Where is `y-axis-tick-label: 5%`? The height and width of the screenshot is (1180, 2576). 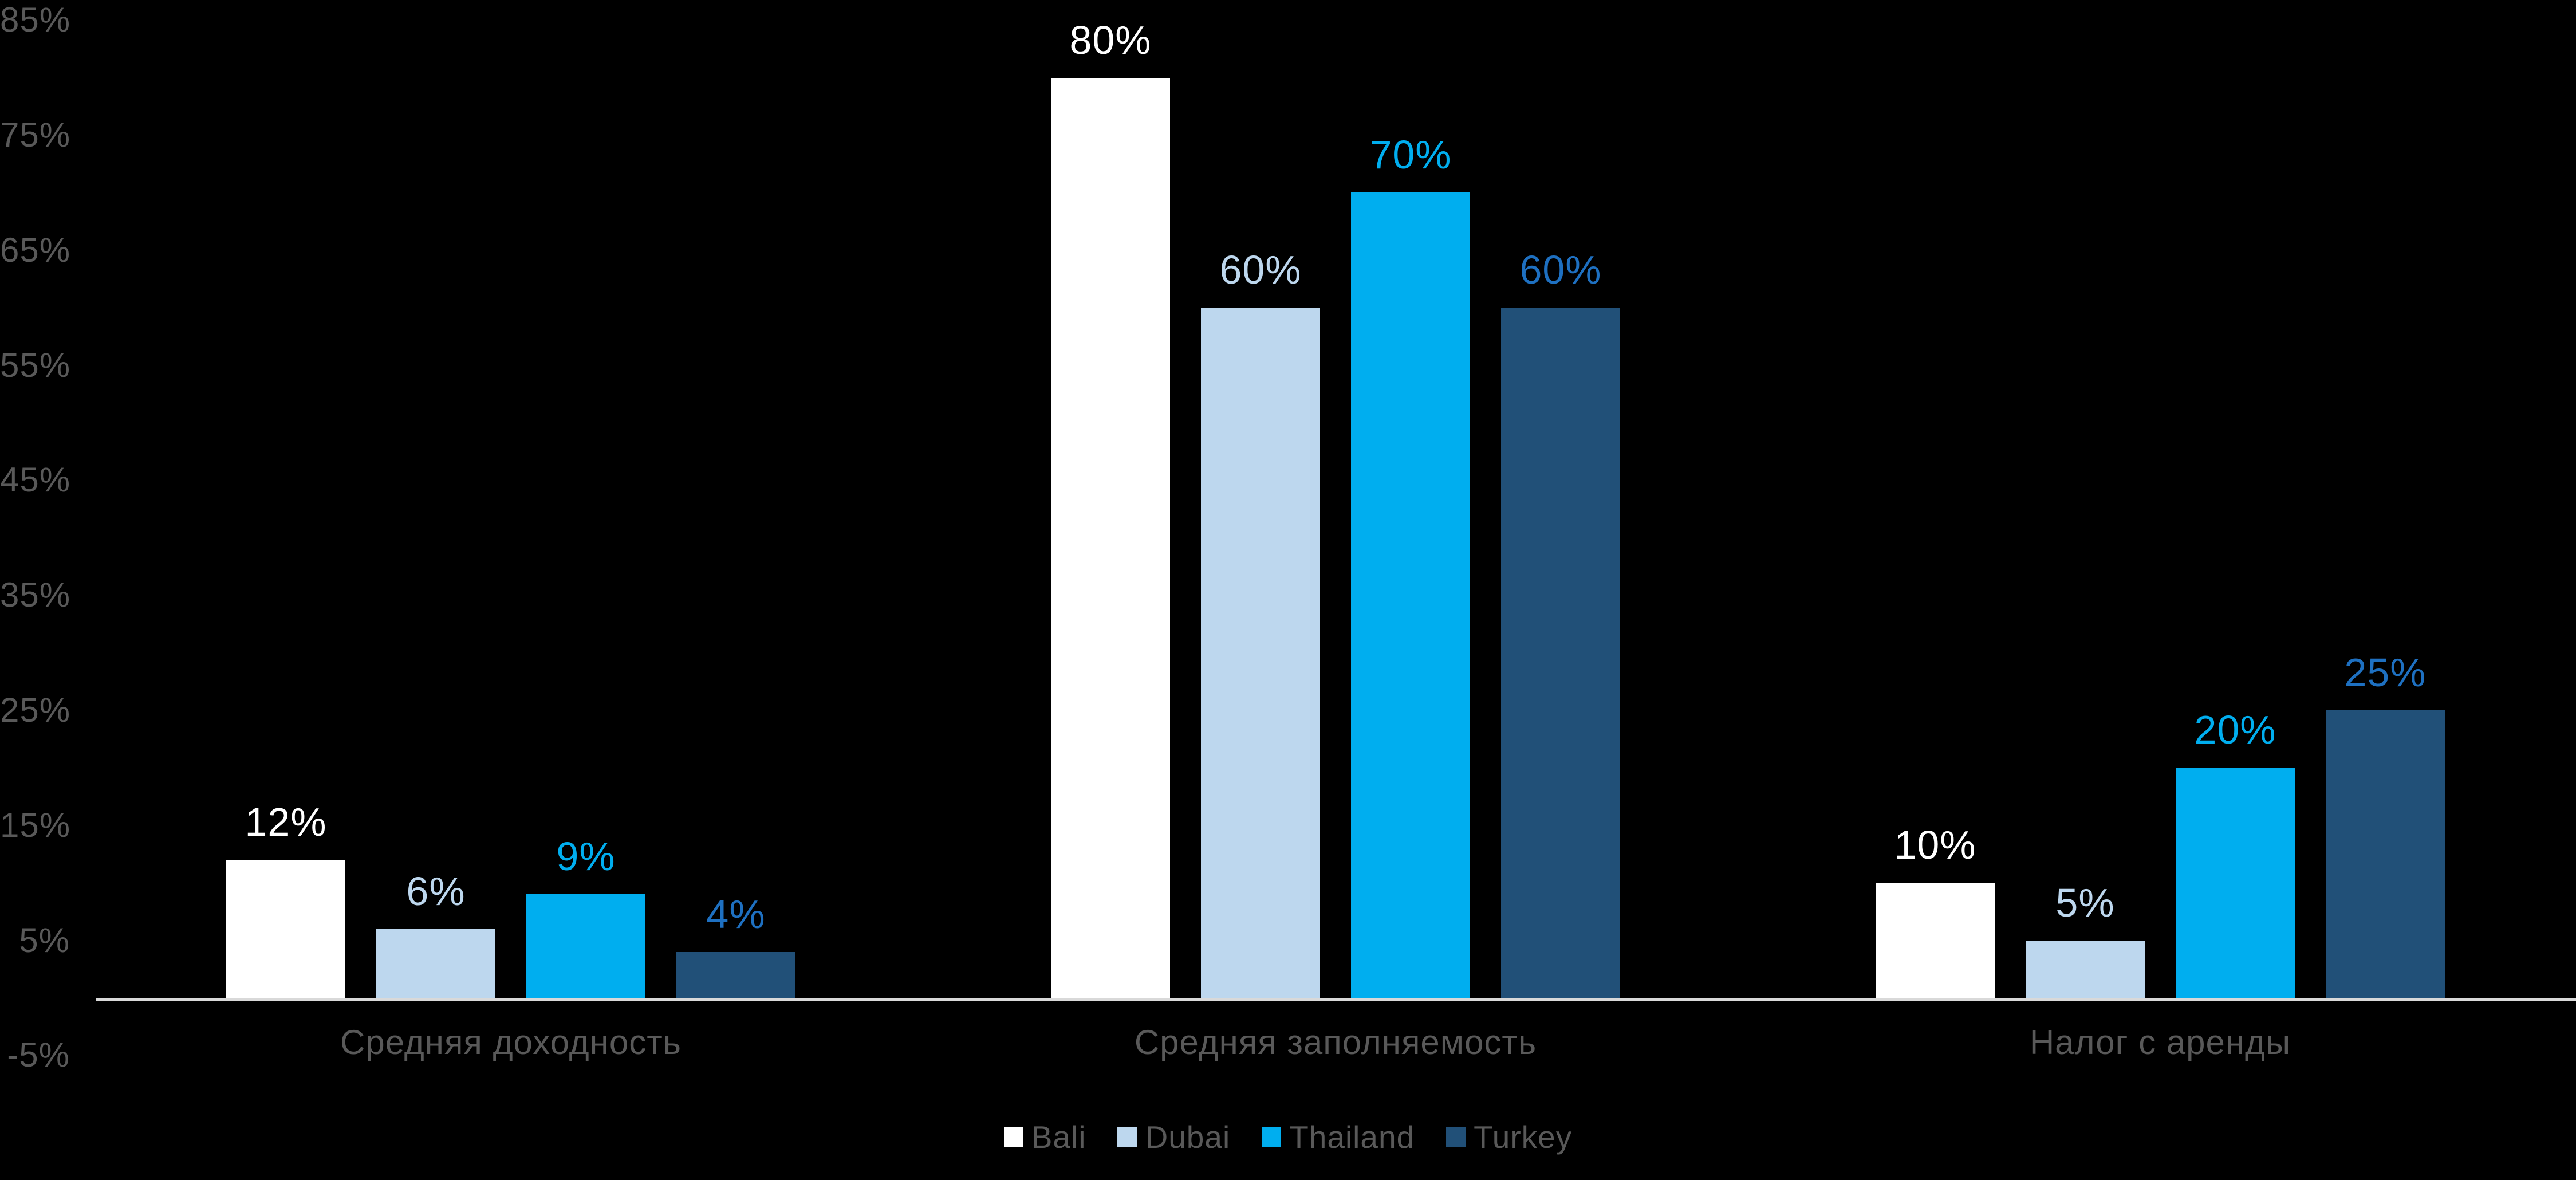 y-axis-tick-label: 5% is located at coordinates (45, 940).